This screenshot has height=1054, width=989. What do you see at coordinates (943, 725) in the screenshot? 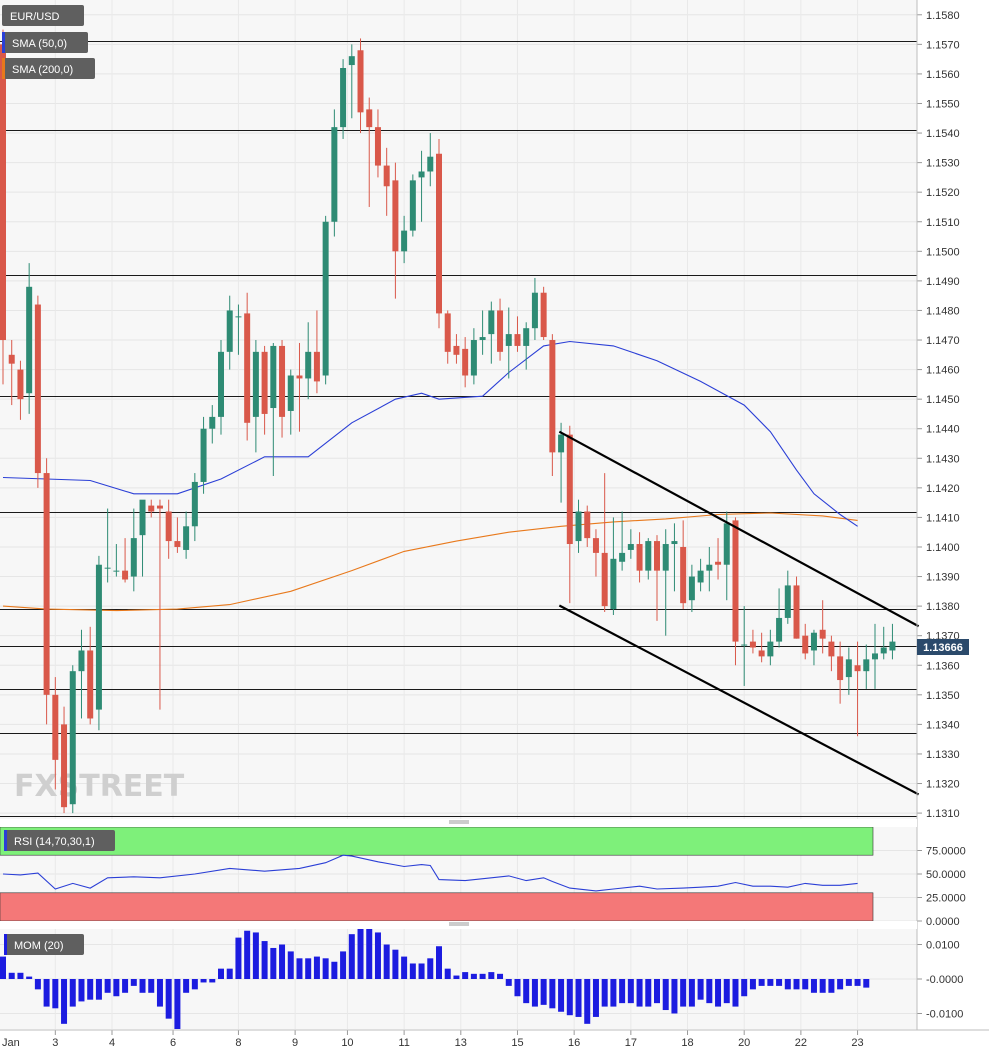
I see `price-tick-label: 1.1340` at bounding box center [943, 725].